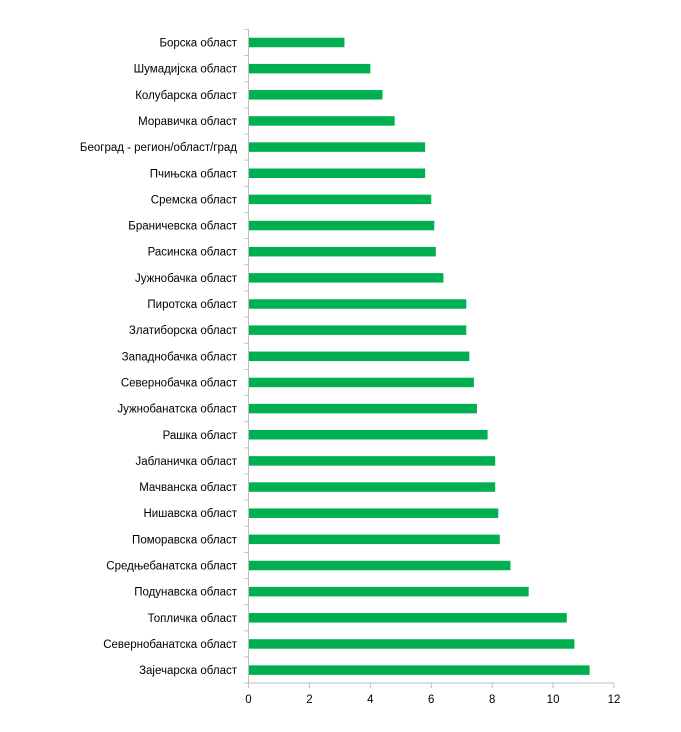 This screenshot has width=681, height=732. What do you see at coordinates (198, 44) in the screenshot?
I see `category-label-0: Борска област` at bounding box center [198, 44].